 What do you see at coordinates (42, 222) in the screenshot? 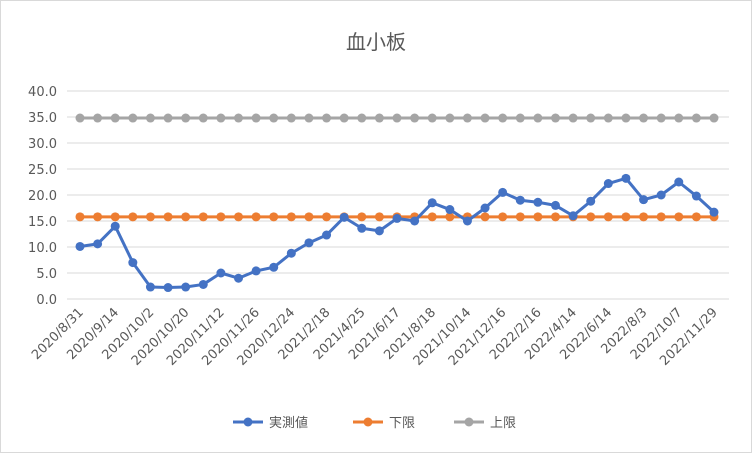
I see `y-tick-label: 15.0` at bounding box center [42, 222].